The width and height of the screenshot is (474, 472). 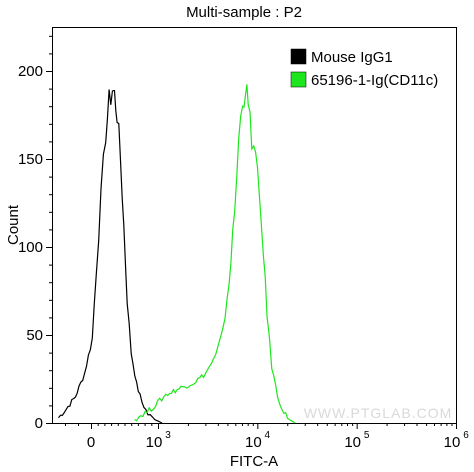 What do you see at coordinates (30, 159) in the screenshot?
I see `y-tick-label: 150` at bounding box center [30, 159].